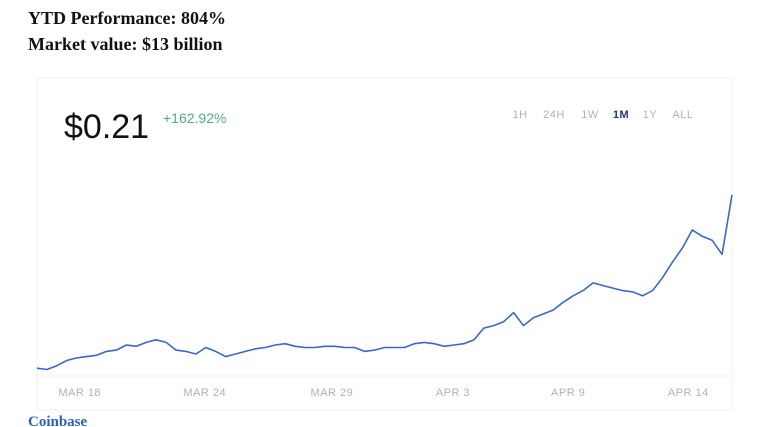 The image size is (774, 427). Describe the element at coordinates (682, 115) in the screenshot. I see `range-button: ALL` at that location.